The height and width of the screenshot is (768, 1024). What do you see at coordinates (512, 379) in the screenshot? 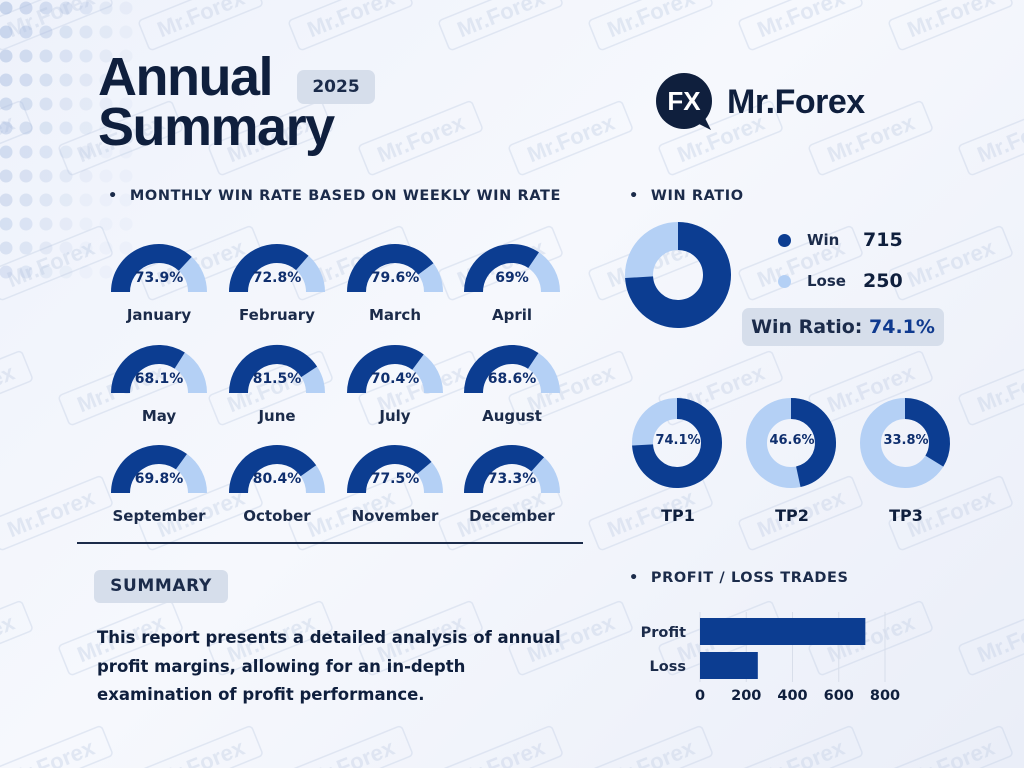
I see `gauge-percent-label: 68.6%` at bounding box center [512, 379].